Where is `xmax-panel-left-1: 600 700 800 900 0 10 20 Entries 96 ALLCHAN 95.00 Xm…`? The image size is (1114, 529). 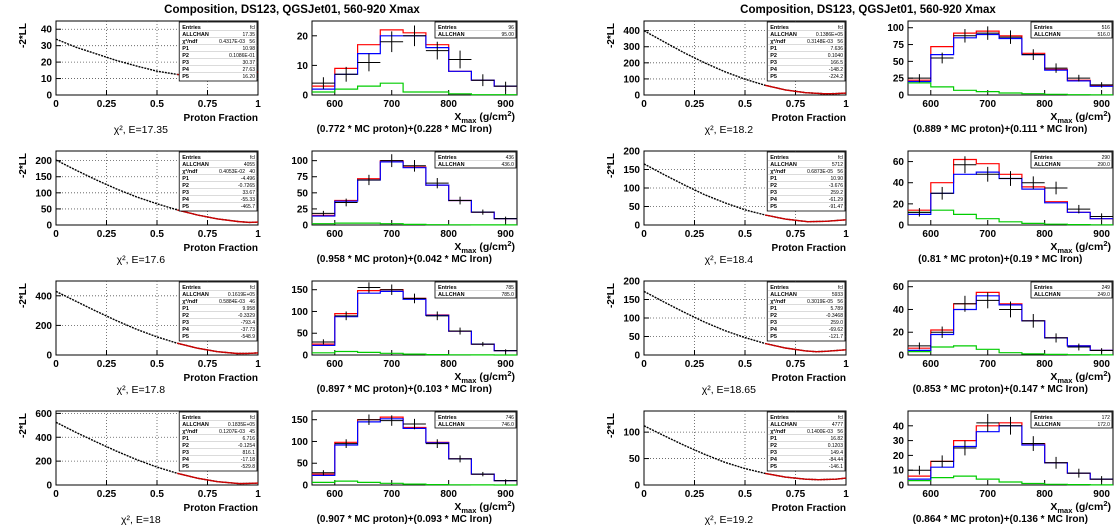
xmax-panel-left-1: 600 700 800 900 0 10 20 Entries 96 ALLCHAN 95.00 Xm… is located at coordinates (407, 77).